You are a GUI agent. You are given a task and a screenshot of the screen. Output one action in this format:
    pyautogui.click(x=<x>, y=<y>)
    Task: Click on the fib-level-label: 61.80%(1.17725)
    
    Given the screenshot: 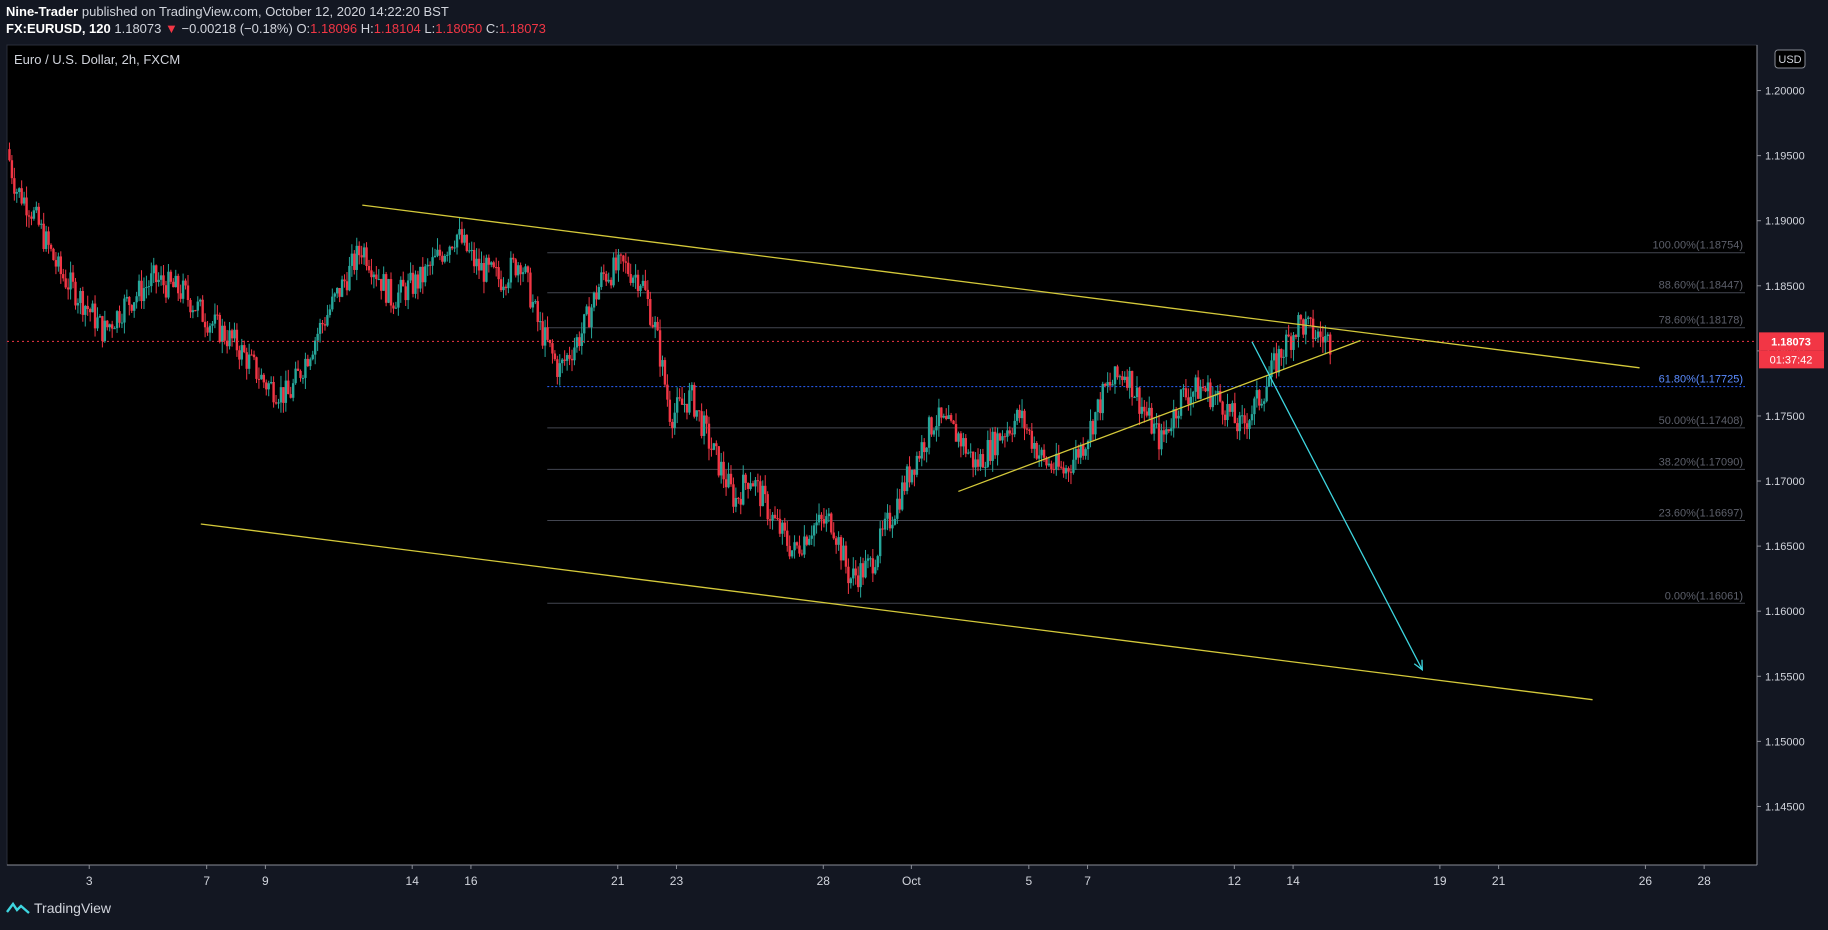 What is the action you would take?
    pyautogui.click(x=1701, y=380)
    